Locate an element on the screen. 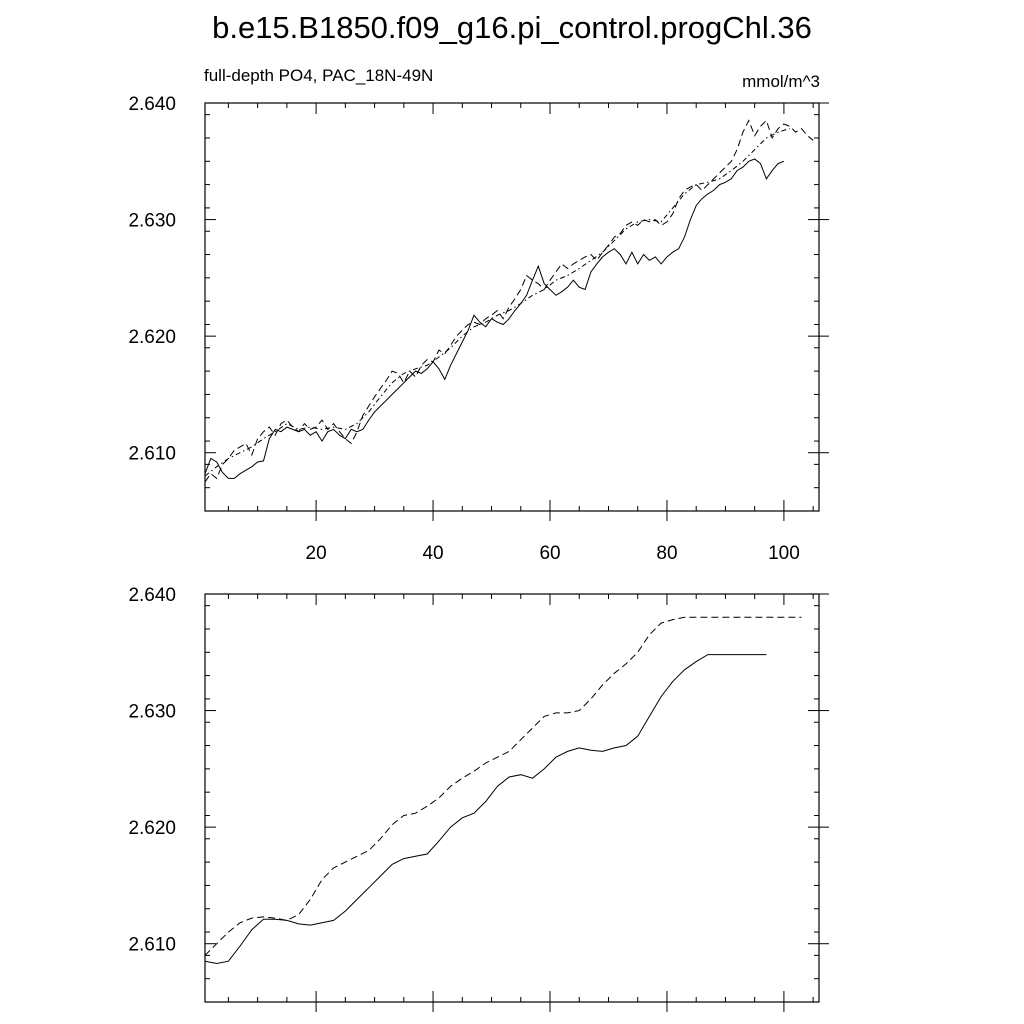  top-x-tick-label: 80 is located at coordinates (666, 553).